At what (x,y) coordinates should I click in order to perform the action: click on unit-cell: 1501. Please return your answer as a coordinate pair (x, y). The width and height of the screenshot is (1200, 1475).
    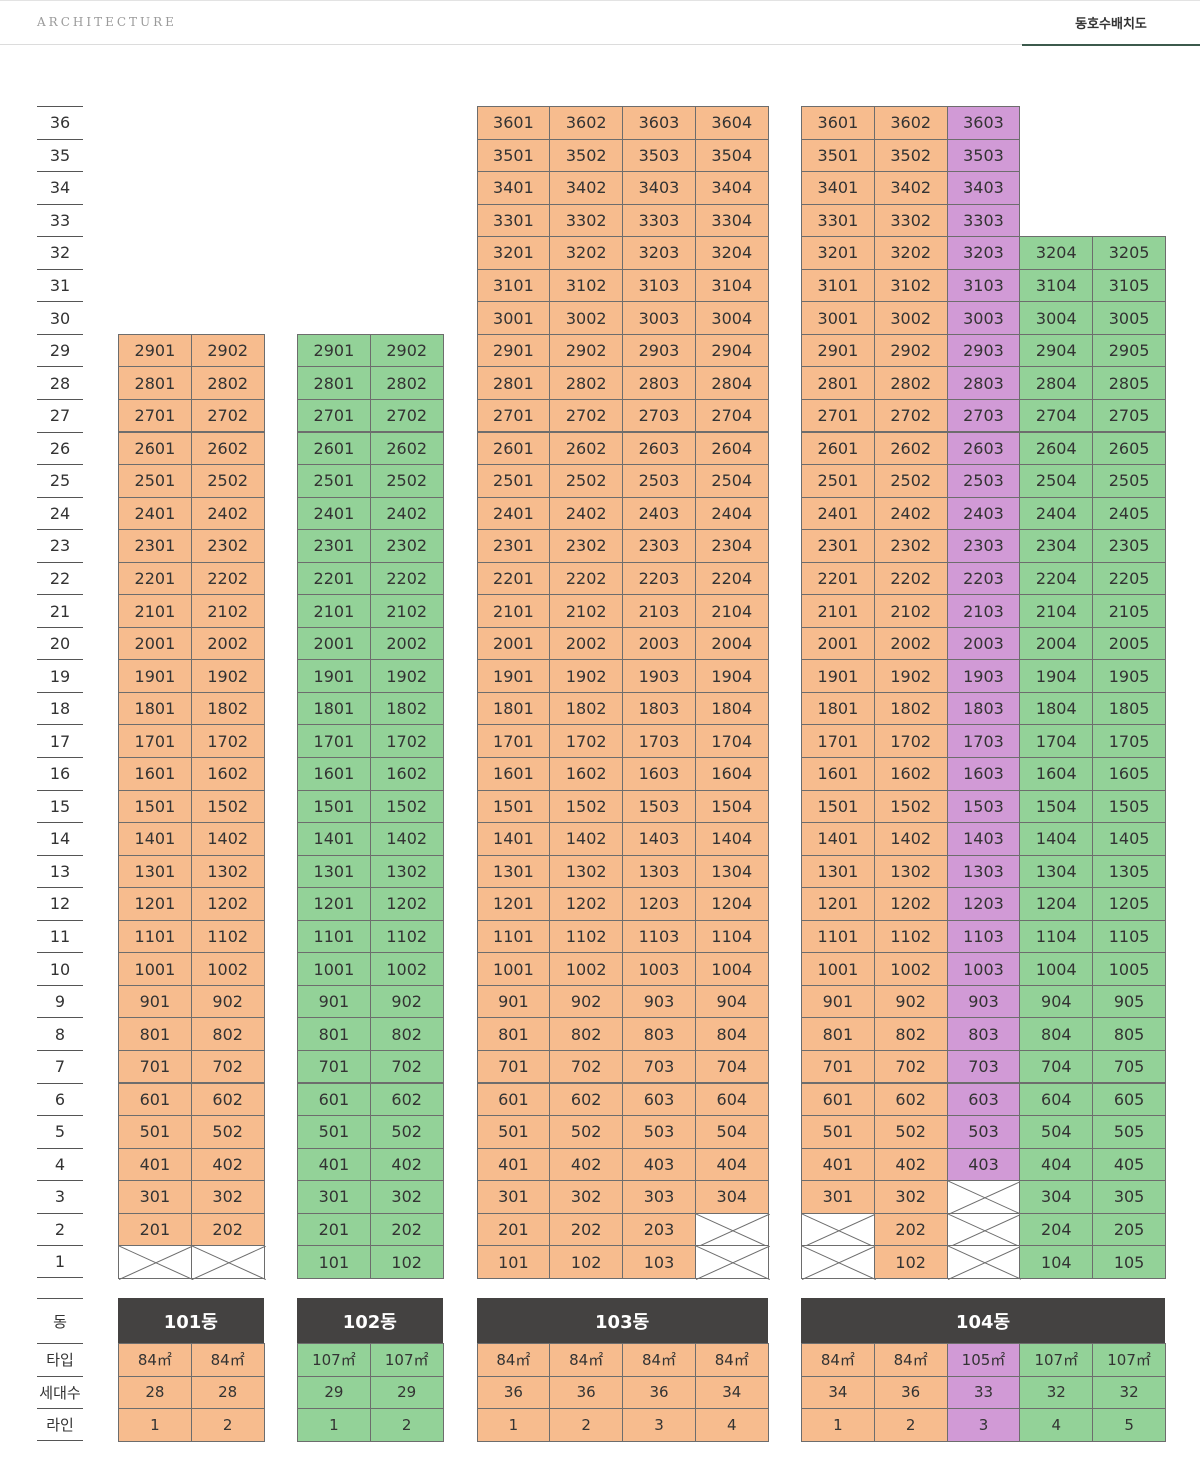
    Looking at the image, I should click on (334, 806).